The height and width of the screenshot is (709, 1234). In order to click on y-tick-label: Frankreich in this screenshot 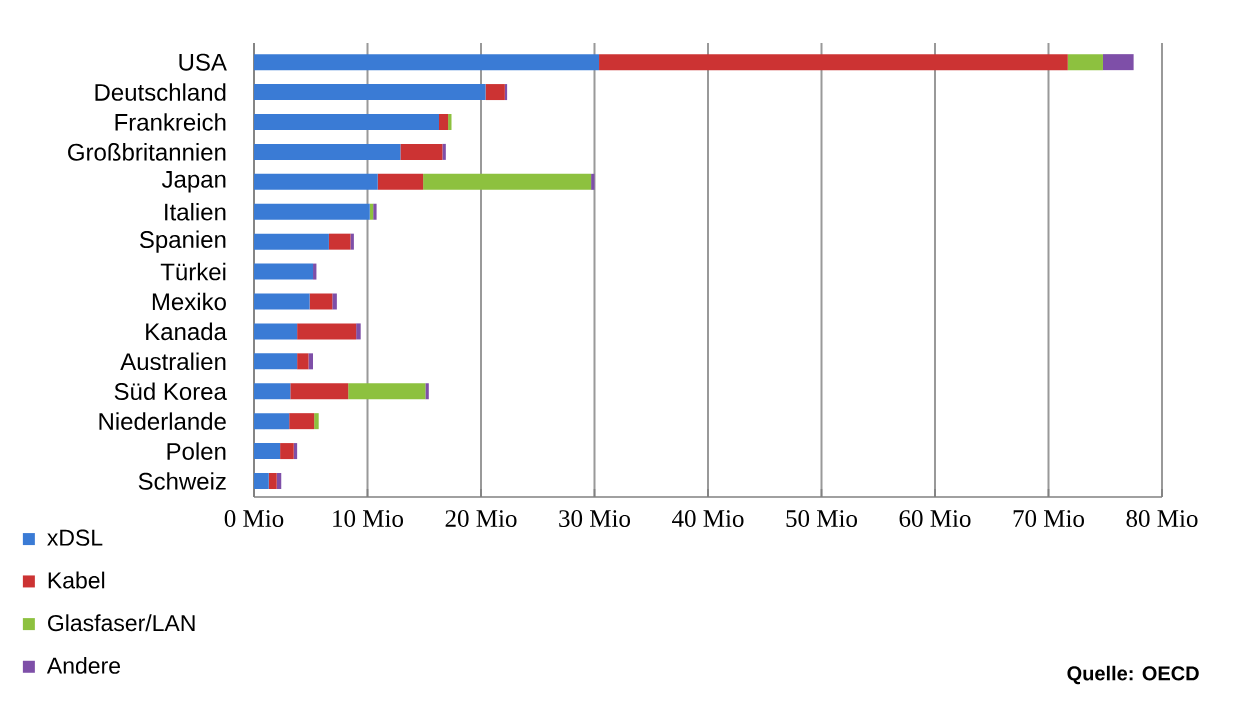, I will do `click(170, 122)`.